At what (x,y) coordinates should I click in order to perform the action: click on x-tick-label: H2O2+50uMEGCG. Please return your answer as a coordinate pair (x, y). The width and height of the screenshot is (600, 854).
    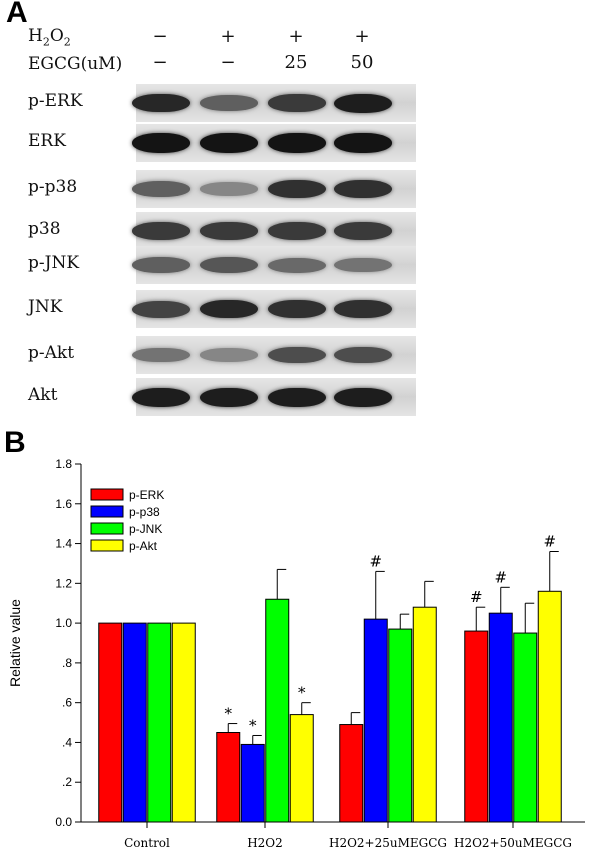
    Looking at the image, I should click on (513, 843).